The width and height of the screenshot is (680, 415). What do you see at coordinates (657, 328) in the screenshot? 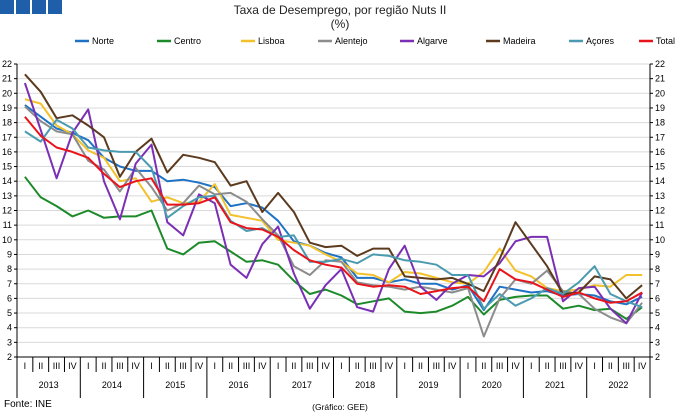
I see `y-tick-label-right: 4` at bounding box center [657, 328].